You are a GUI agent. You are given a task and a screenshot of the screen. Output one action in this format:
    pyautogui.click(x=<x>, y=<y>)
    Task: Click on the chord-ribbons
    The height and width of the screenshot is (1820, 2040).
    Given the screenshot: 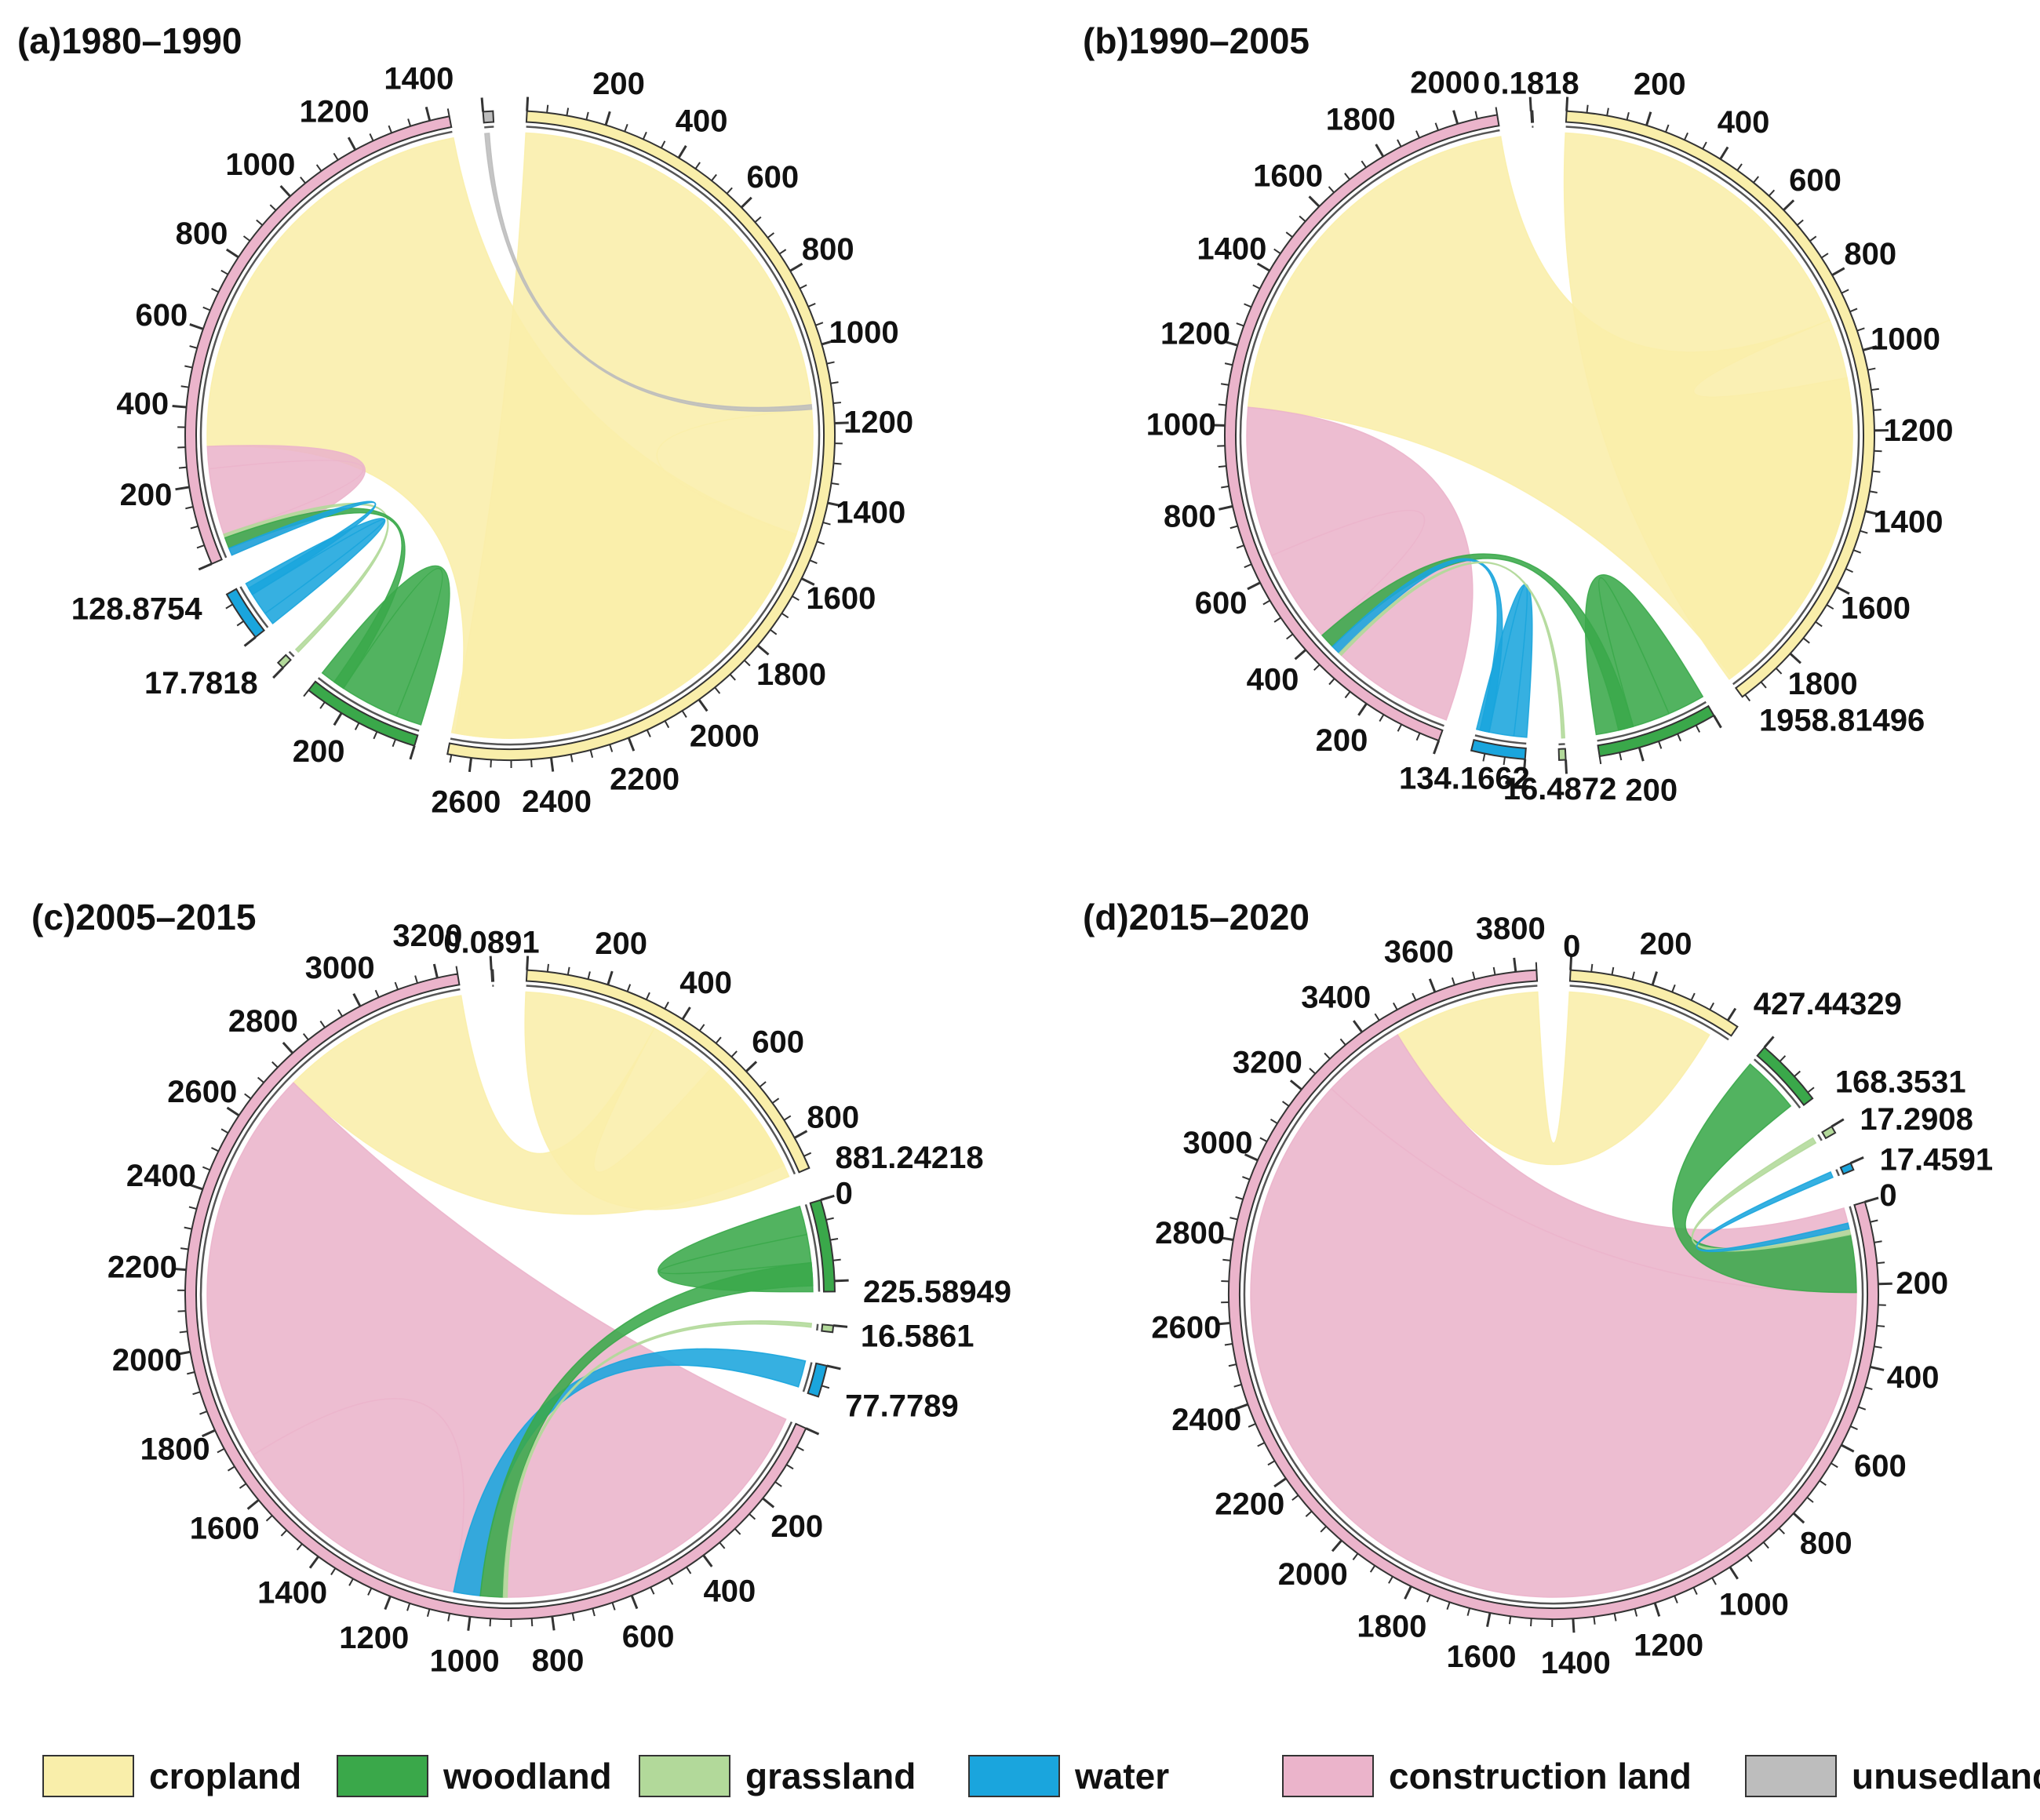 What is the action you would take?
    pyautogui.click(x=510, y=435)
    